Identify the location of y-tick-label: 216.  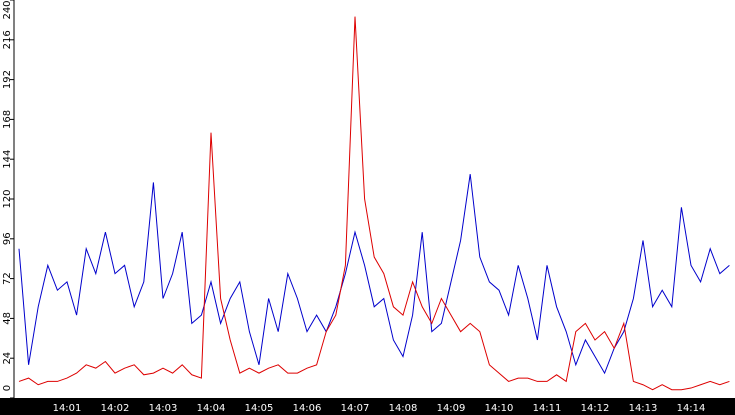
(7, 39).